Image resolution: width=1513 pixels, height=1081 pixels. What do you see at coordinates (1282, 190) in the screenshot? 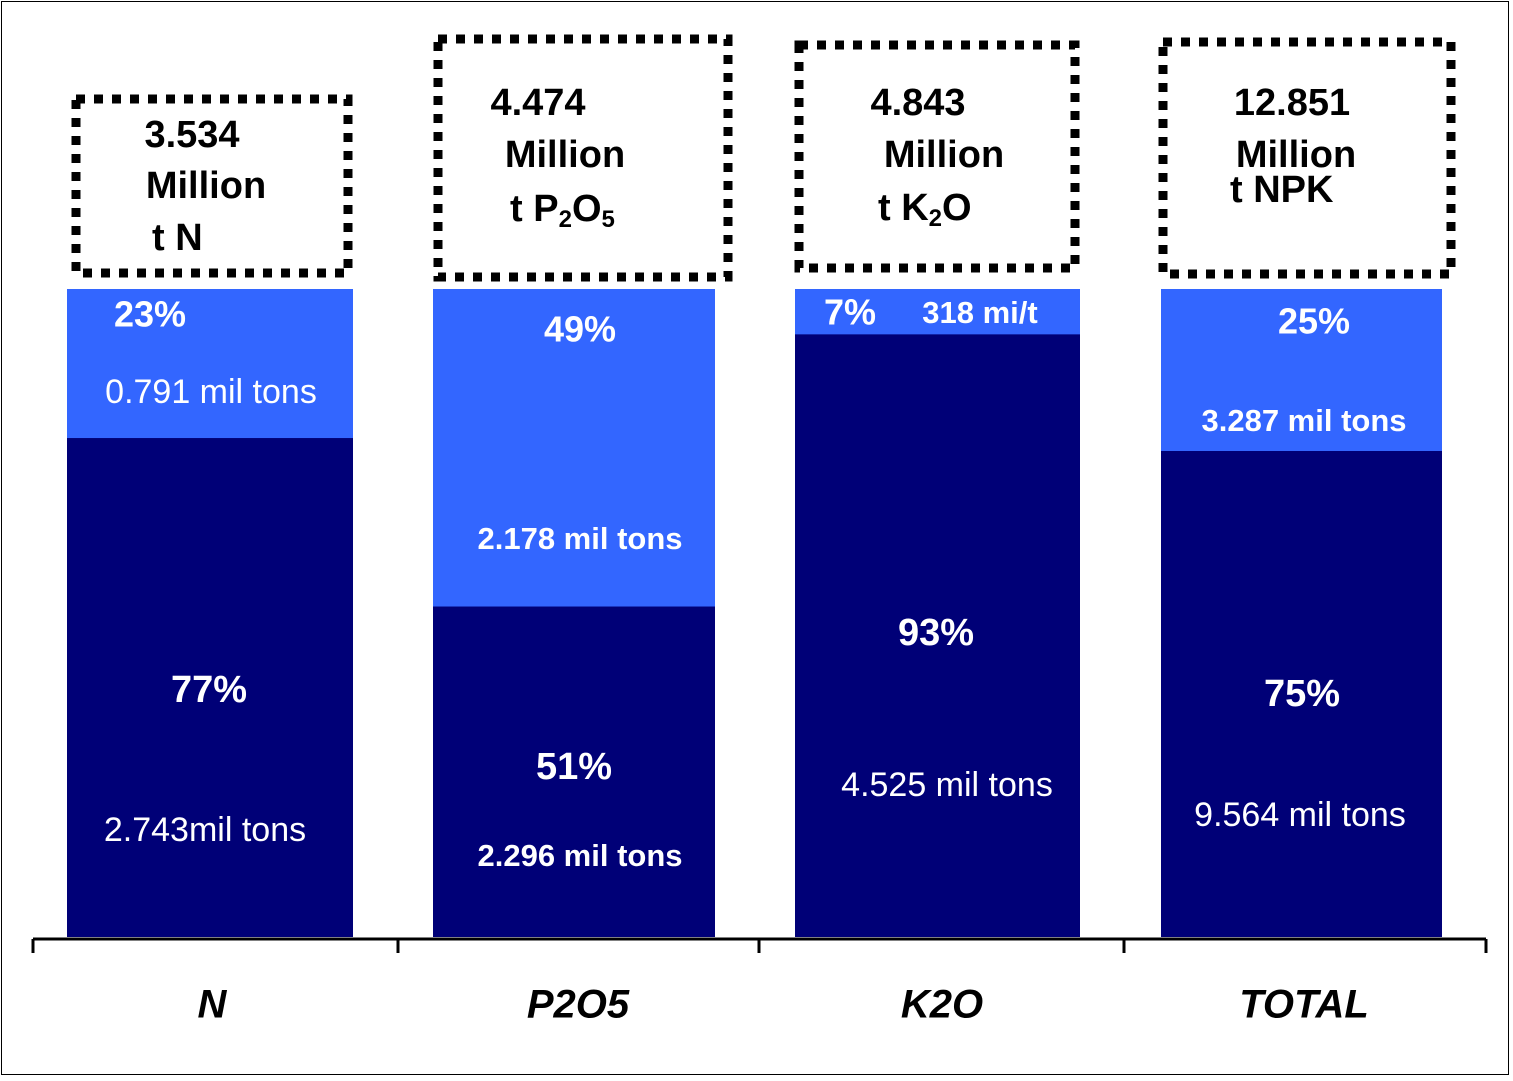
I see `total-formula-3: t NPK` at bounding box center [1282, 190].